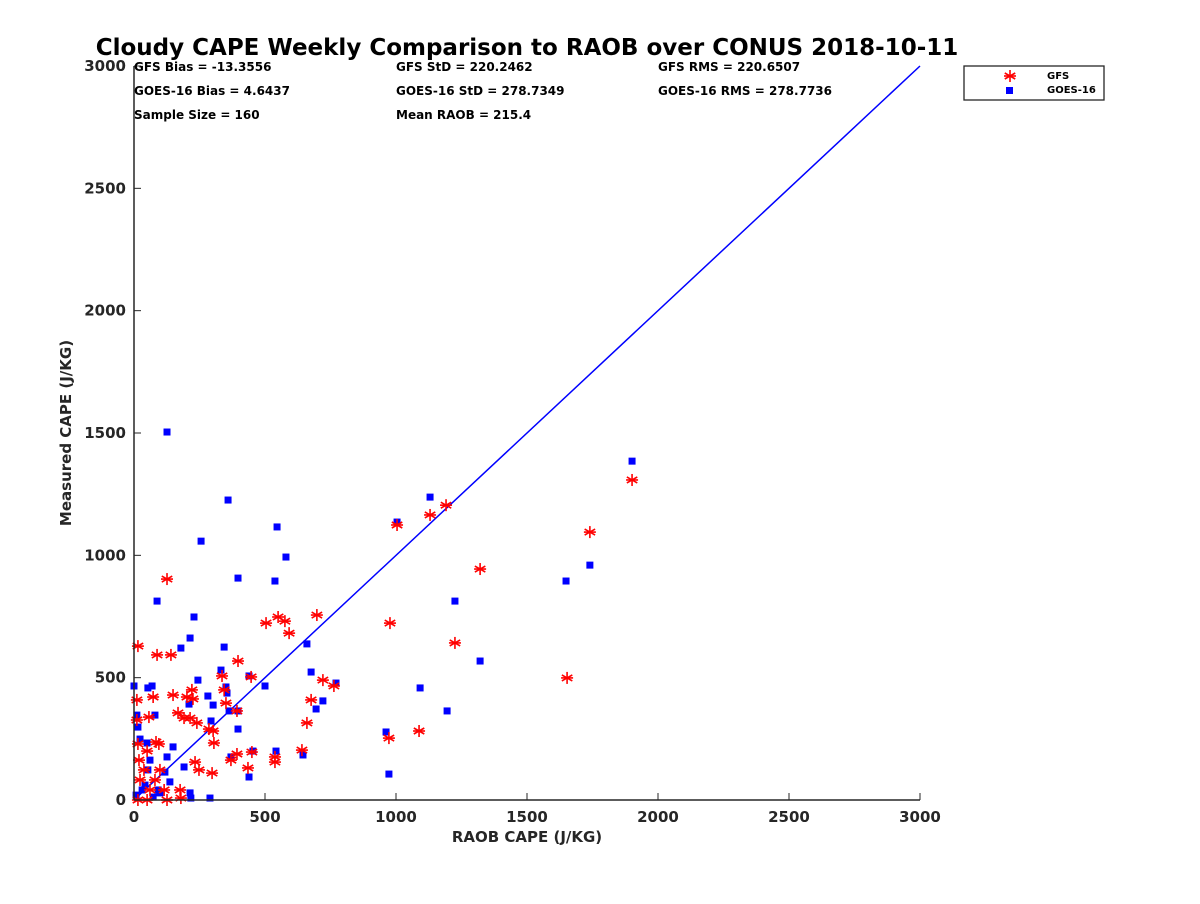  Describe the element at coordinates (105, 66) in the screenshot. I see `y-tick-label: 3000` at that location.